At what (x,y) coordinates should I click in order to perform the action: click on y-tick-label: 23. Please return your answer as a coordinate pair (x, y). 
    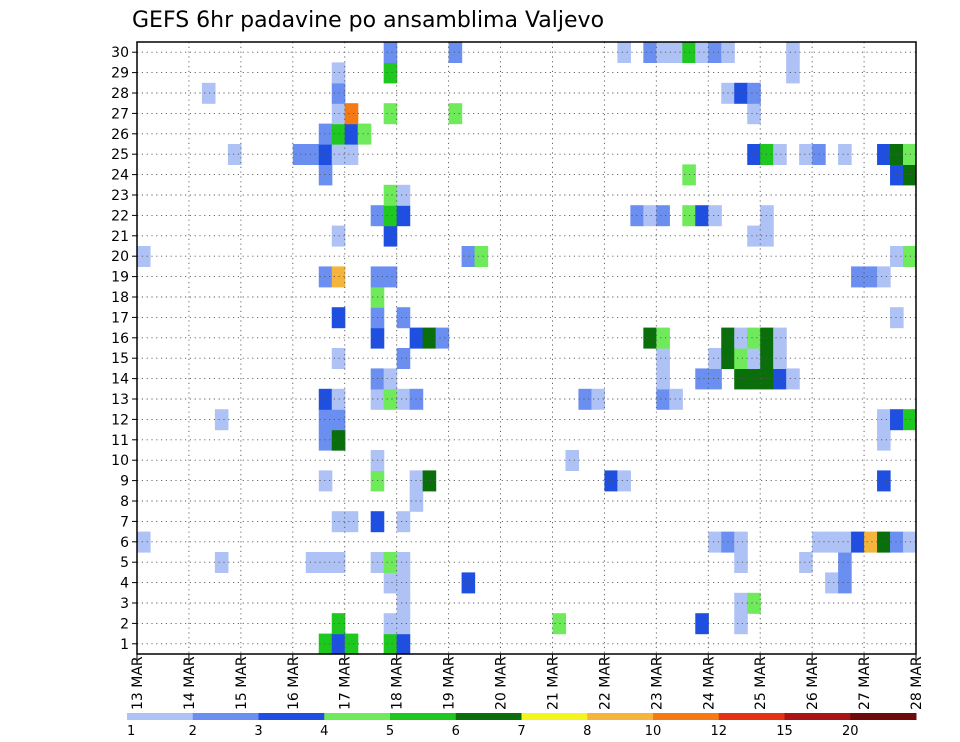
    Looking at the image, I should click on (120, 196).